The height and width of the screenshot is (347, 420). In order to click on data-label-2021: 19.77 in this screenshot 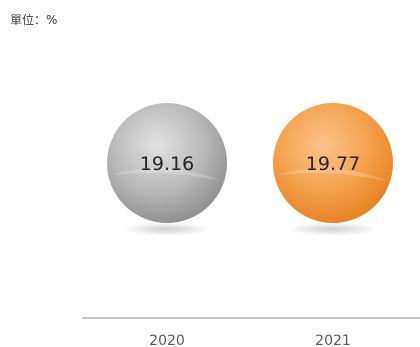, I will do `click(333, 164)`.